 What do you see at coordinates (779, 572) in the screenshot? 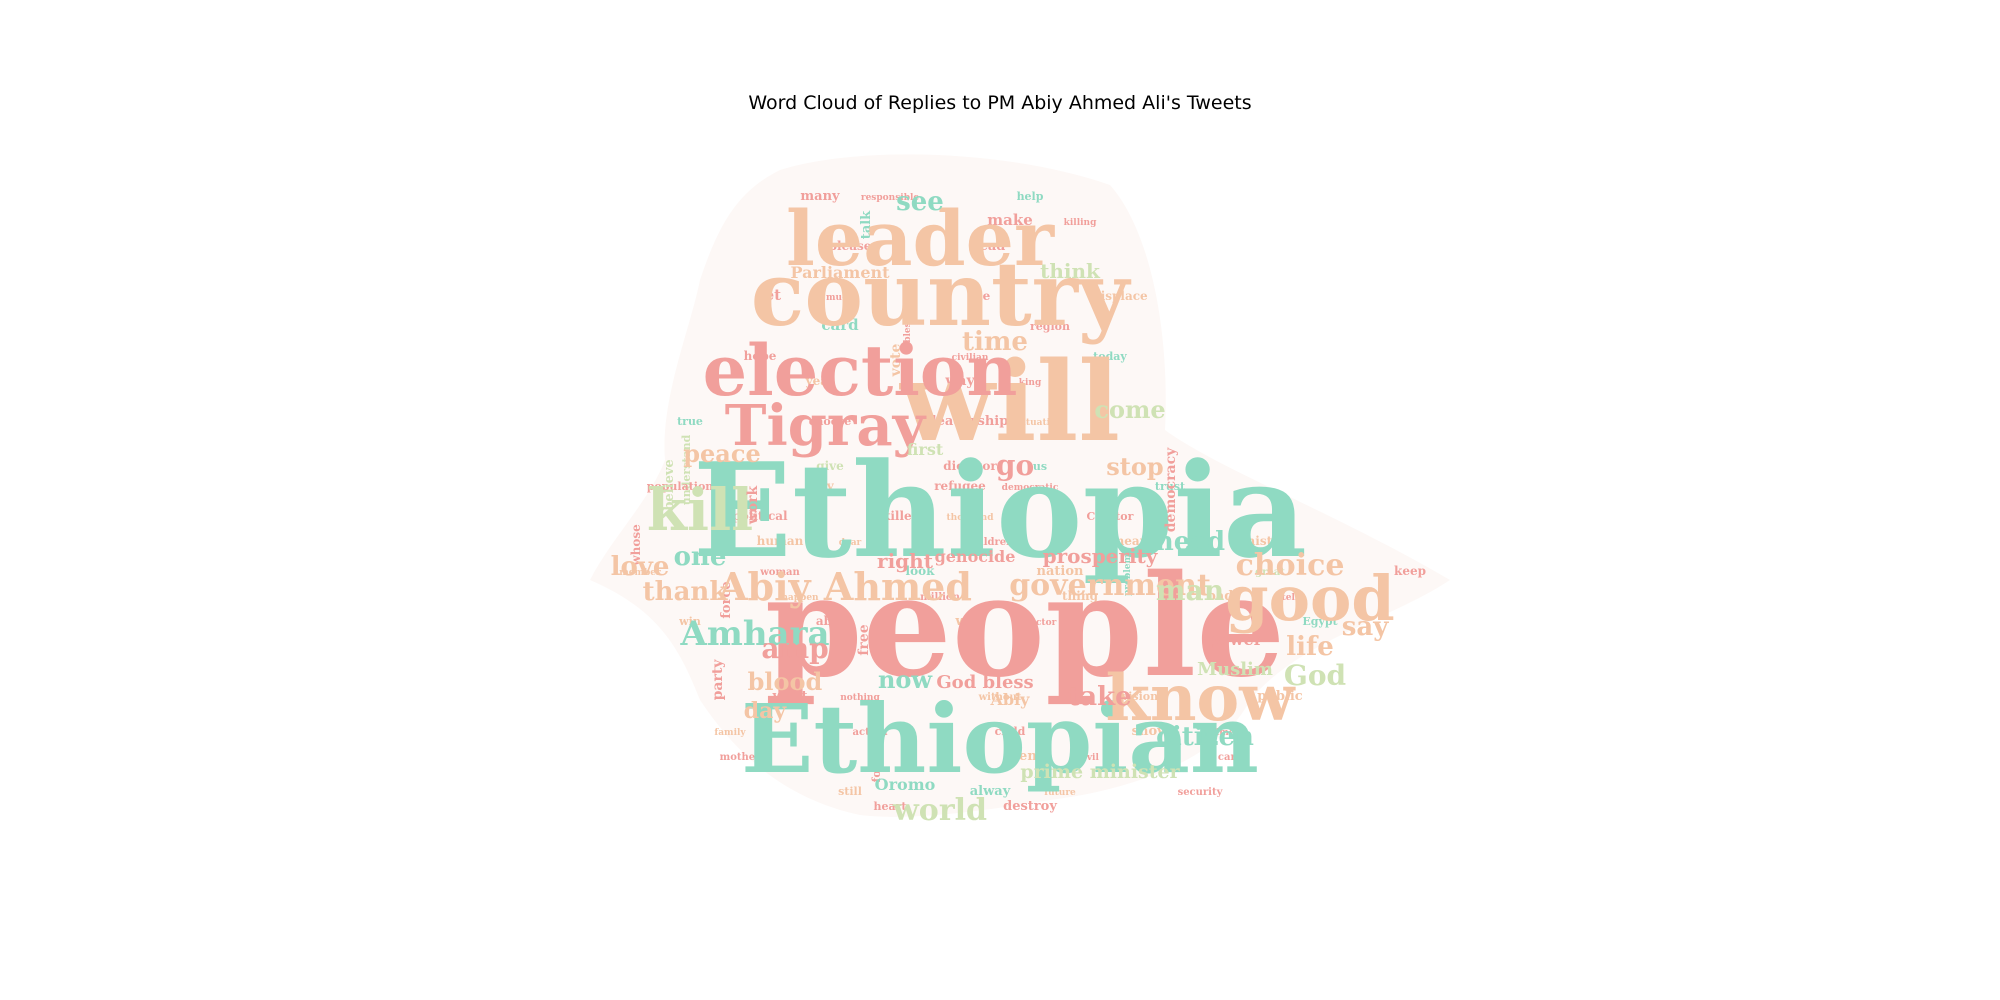
I see `word-woman: woman` at bounding box center [779, 572].